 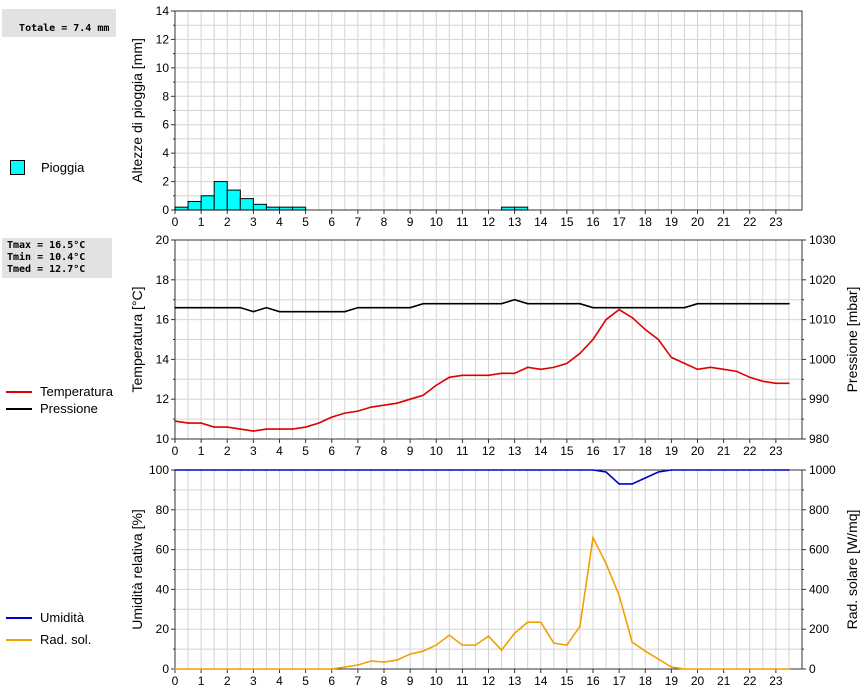 What do you see at coordinates (201, 222) in the screenshot?
I see `x-tick-label: 1` at bounding box center [201, 222].